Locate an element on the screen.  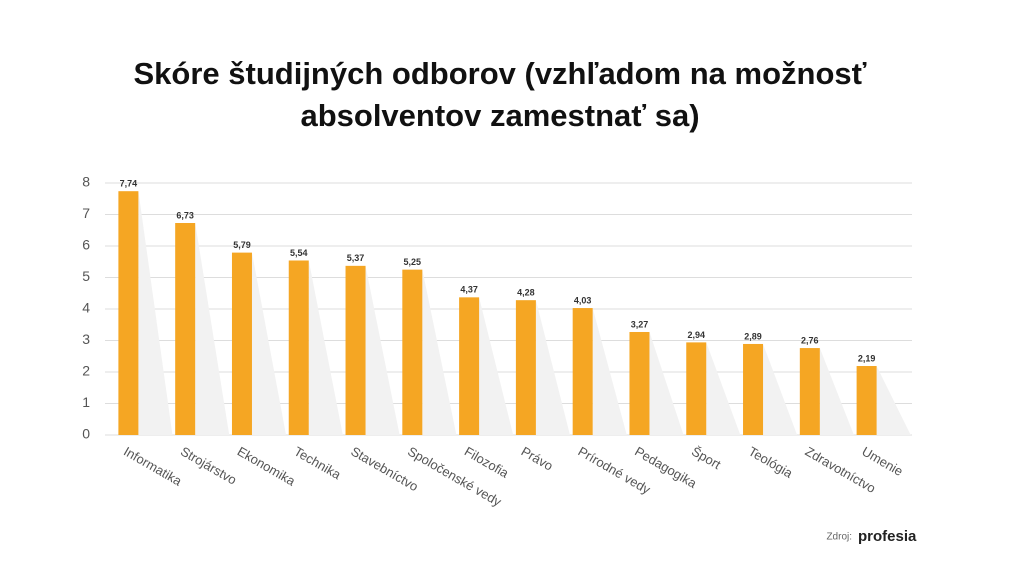
x-tick-label: Informatika is located at coordinates (153, 467).